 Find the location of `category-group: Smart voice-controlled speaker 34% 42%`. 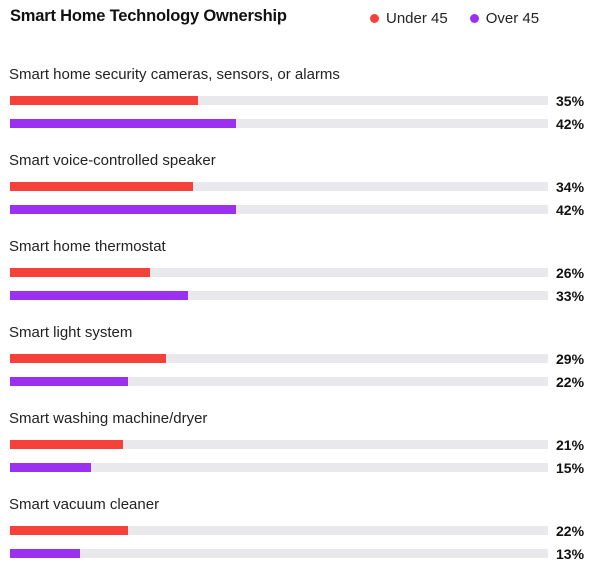

category-group: Smart voice-controlled speaker 34% 42% is located at coordinates (306, 192).